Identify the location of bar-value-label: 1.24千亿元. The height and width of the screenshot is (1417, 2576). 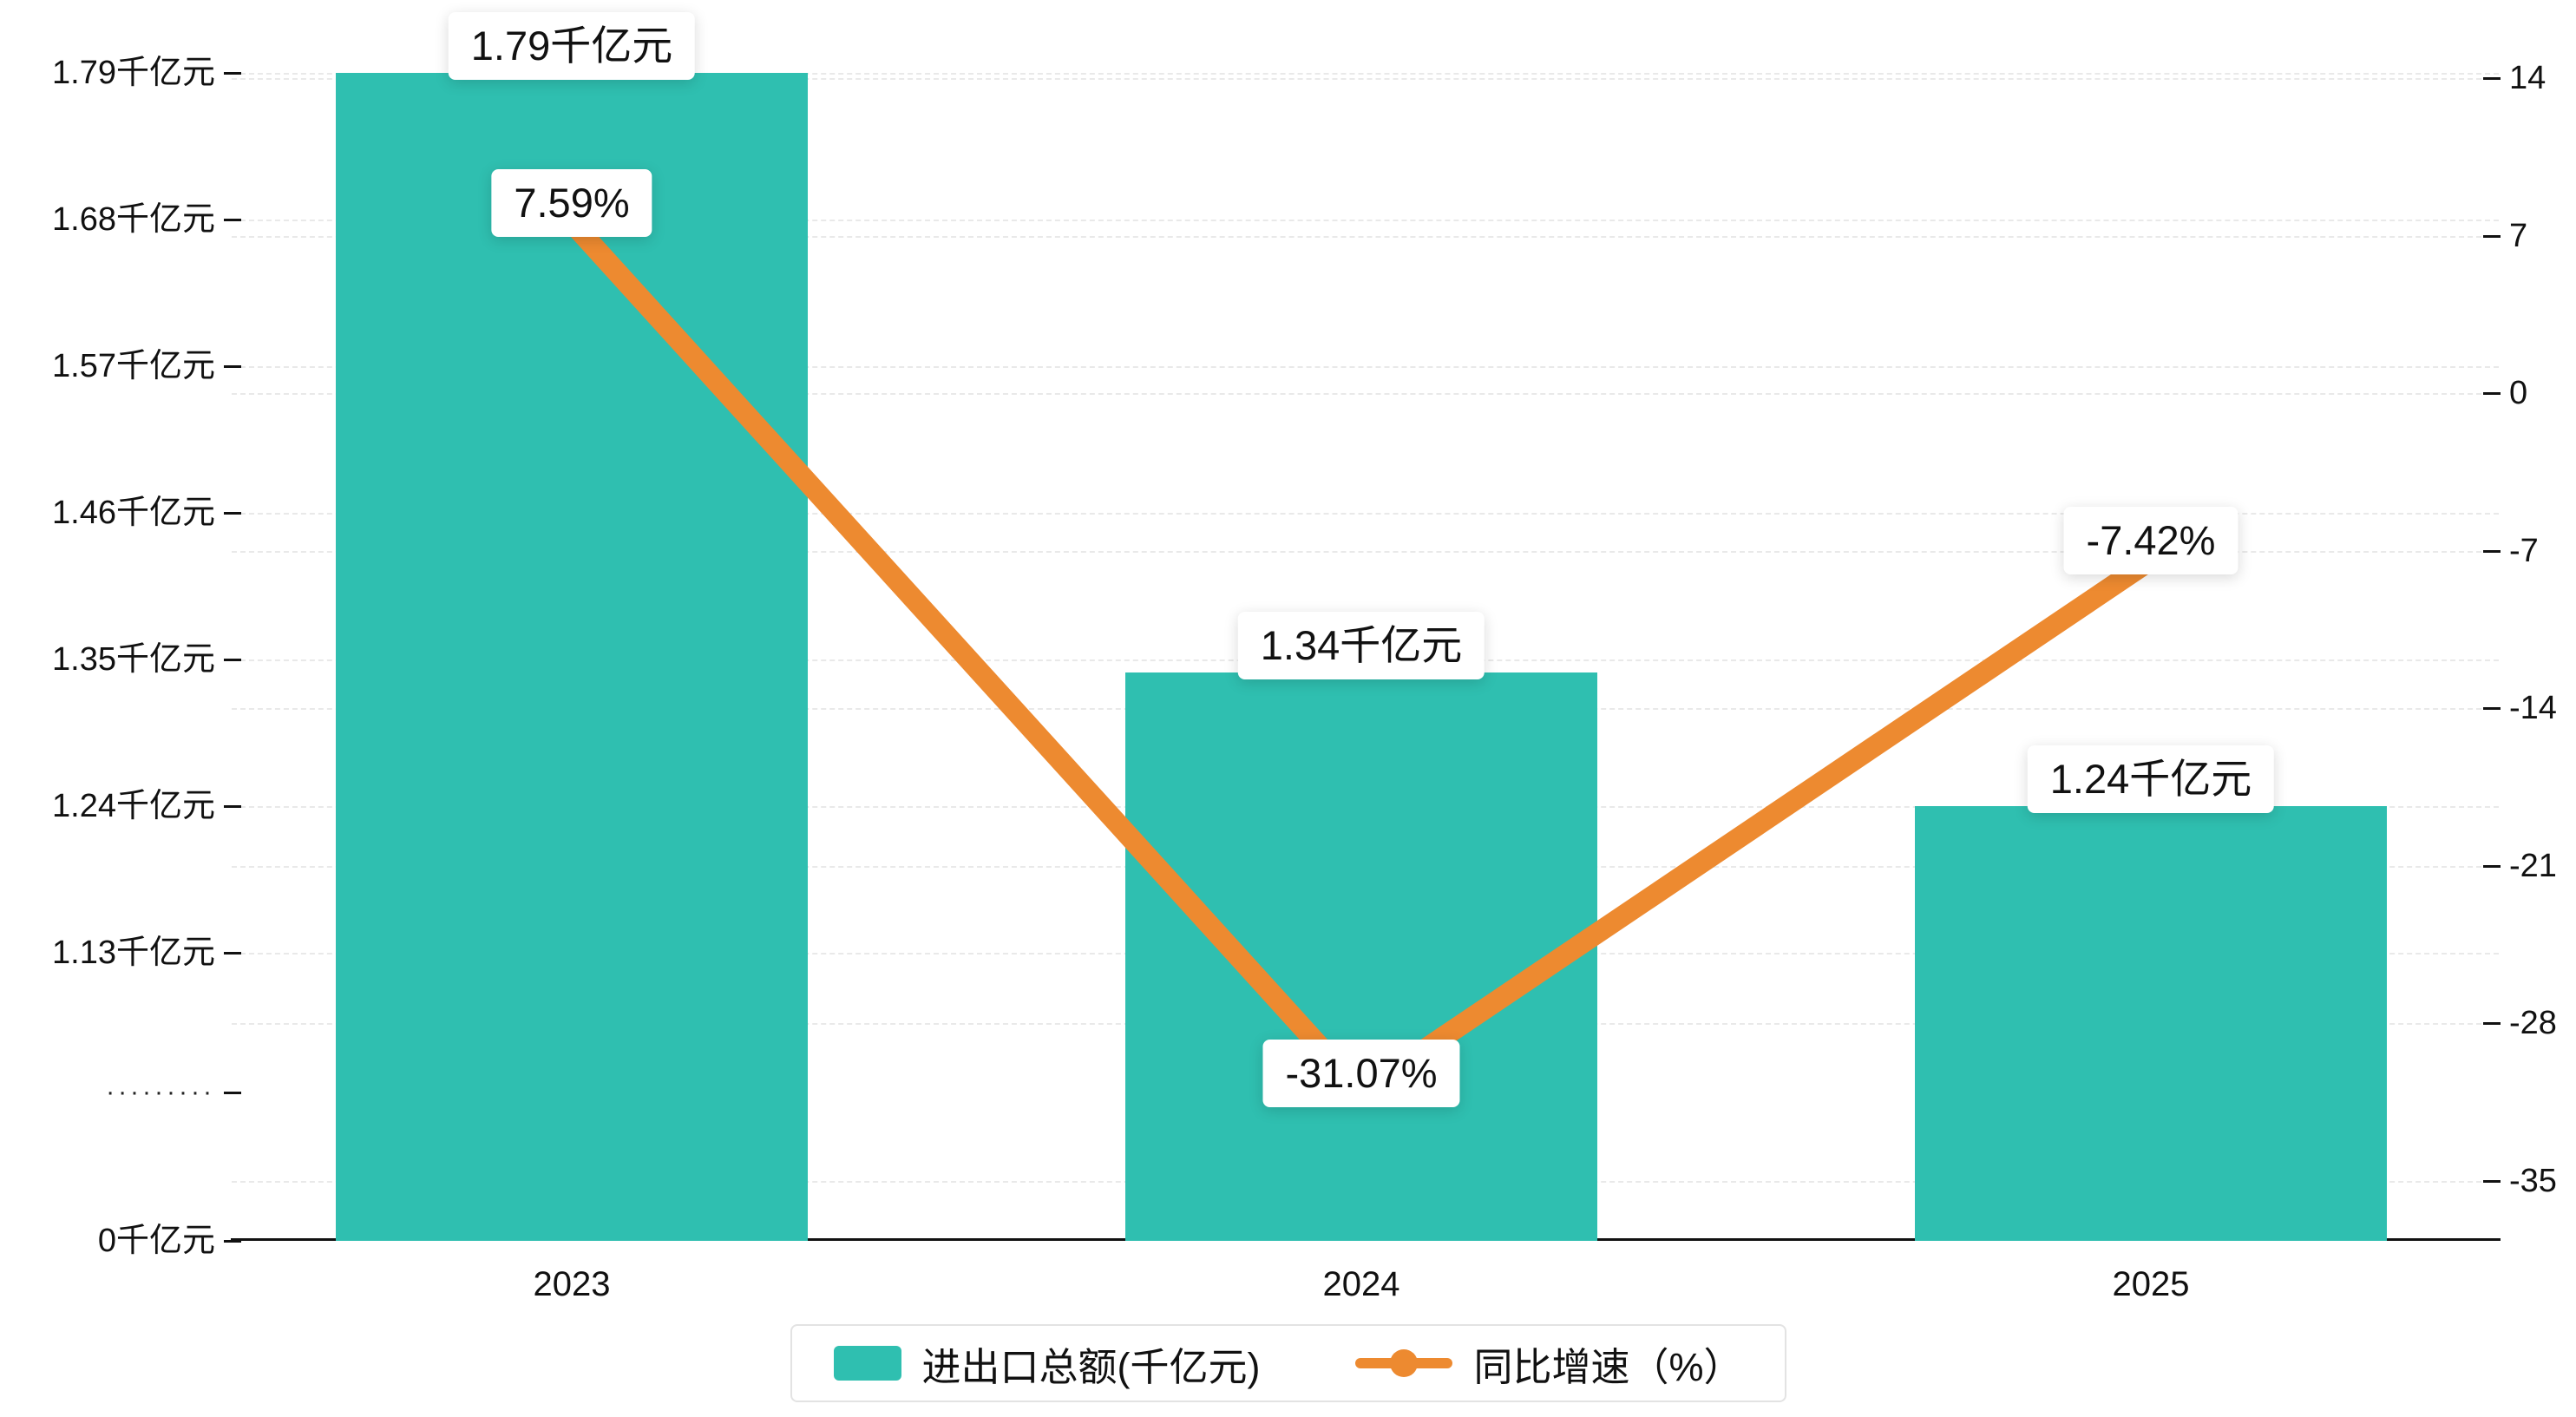
(2151, 779).